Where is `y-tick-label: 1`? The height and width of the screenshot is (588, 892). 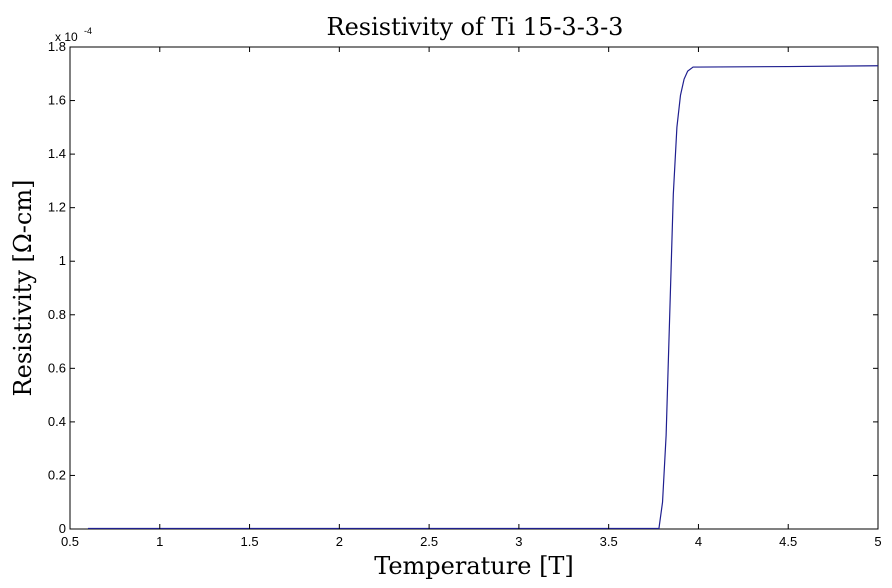 y-tick-label: 1 is located at coordinates (62, 260).